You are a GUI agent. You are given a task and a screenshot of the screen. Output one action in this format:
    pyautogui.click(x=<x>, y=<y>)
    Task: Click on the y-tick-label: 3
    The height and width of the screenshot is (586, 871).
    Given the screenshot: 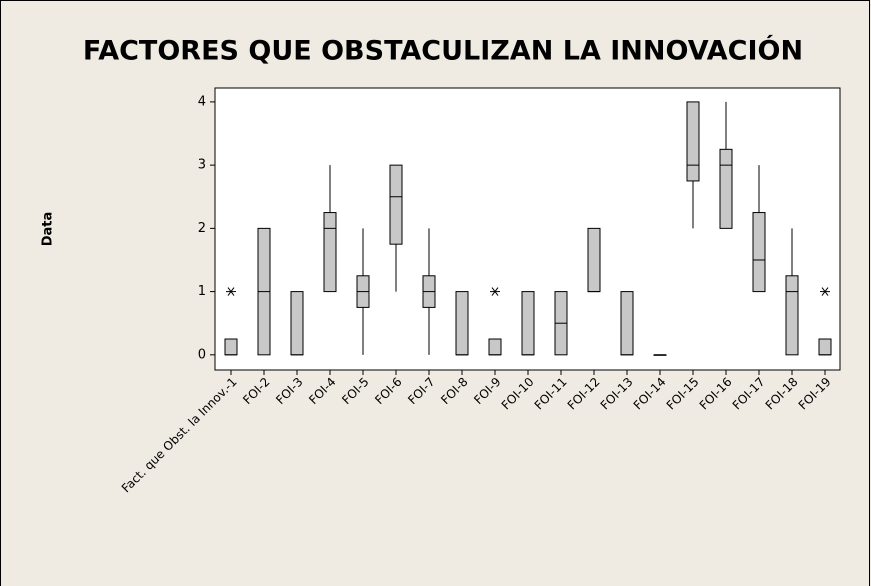 What is the action you would take?
    pyautogui.click(x=202, y=165)
    